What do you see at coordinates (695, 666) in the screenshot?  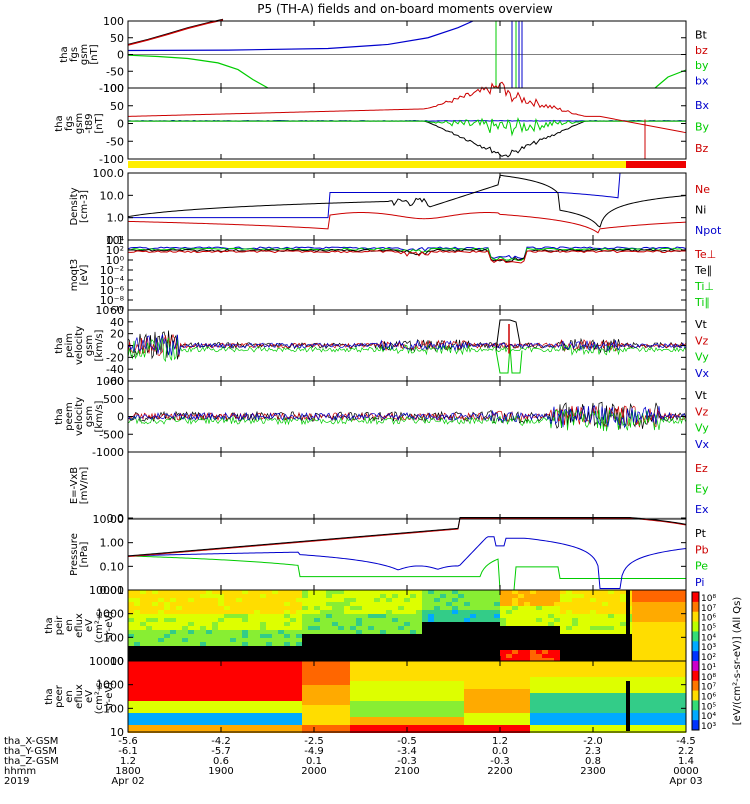 I see `colorbar-segment` at bounding box center [695, 666].